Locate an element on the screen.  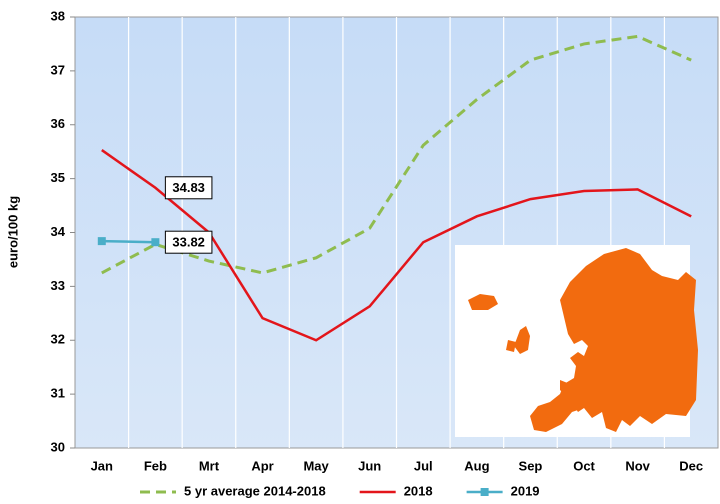
x-tick-label: Apr is located at coordinates (262, 465).